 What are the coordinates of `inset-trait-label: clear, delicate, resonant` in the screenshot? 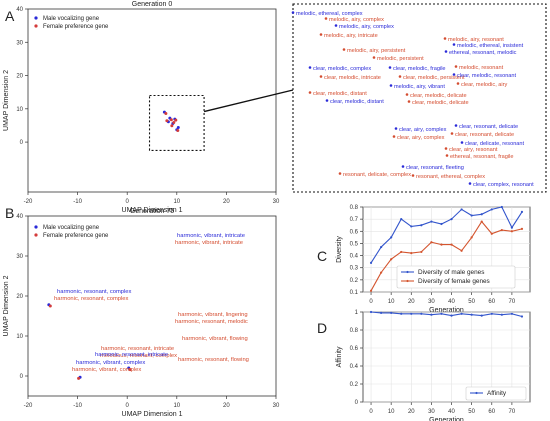 It's located at (495, 144).